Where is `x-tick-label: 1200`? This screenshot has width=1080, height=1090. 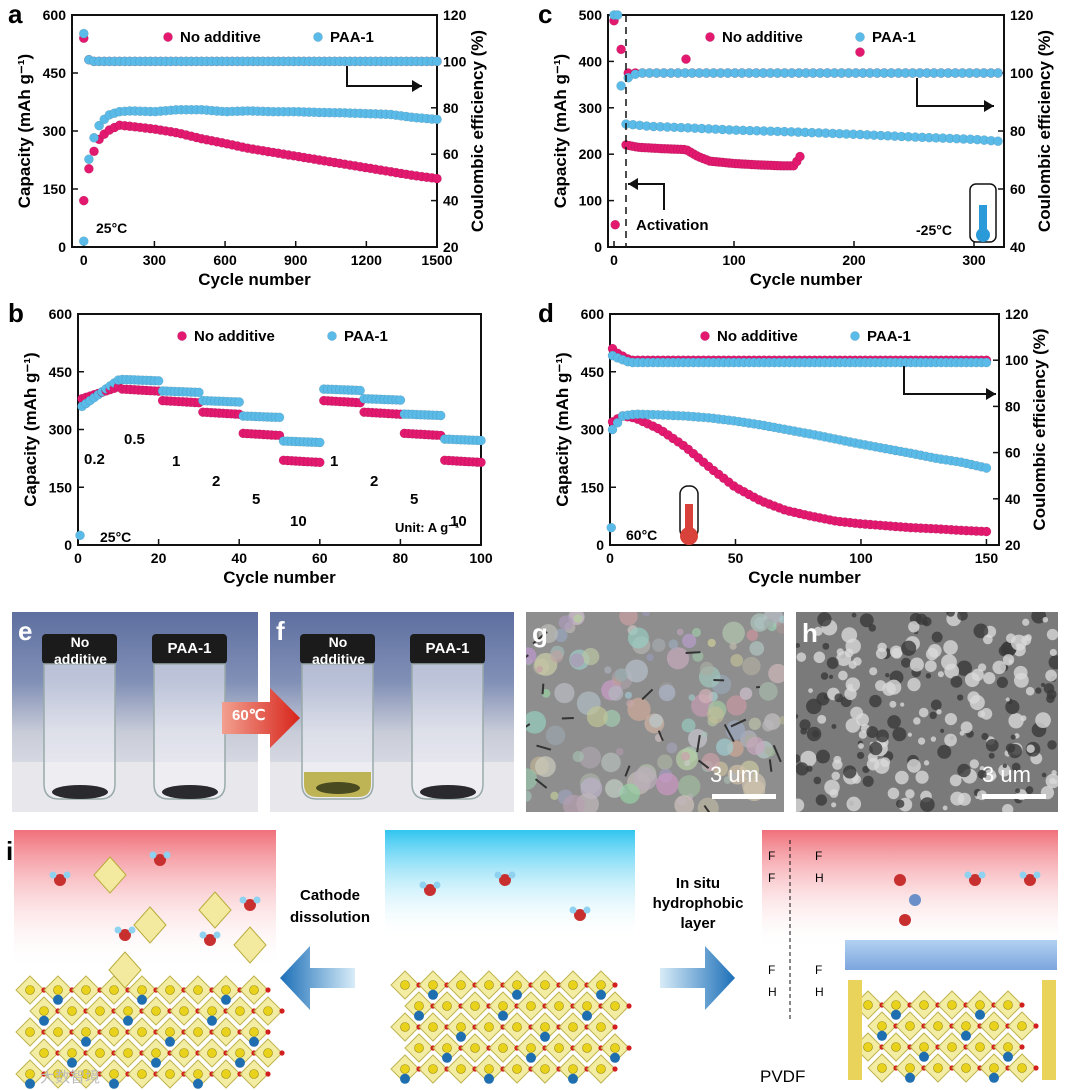 x-tick-label: 1200 is located at coordinates (366, 260).